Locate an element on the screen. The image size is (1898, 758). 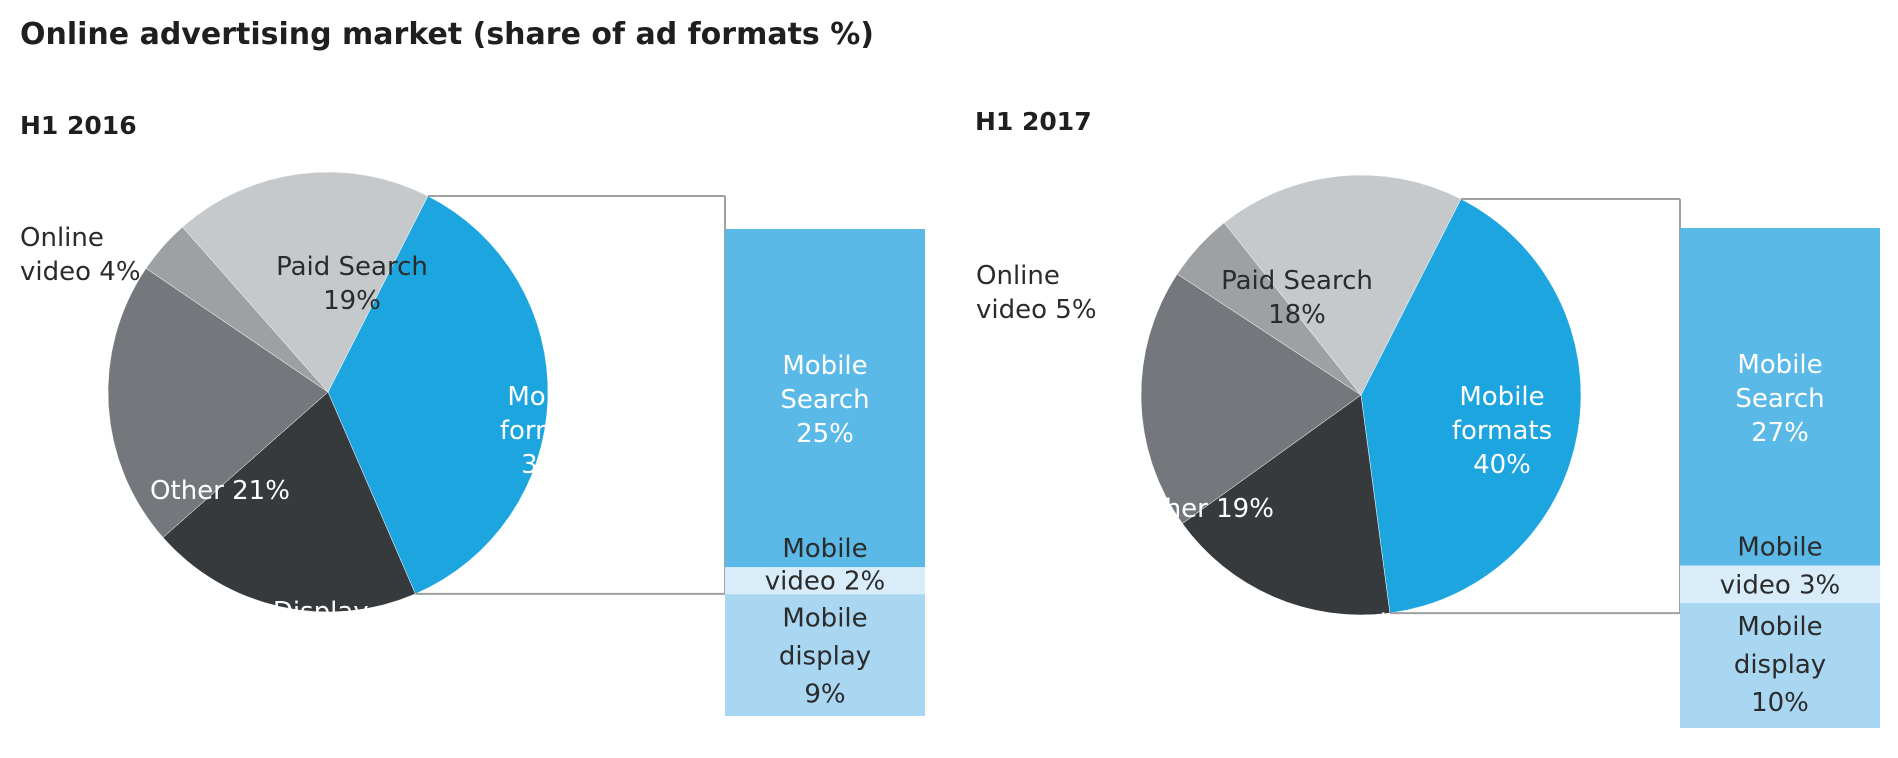
bar-label-mobile-video-line-2: video 2% is located at coordinates (825, 582).